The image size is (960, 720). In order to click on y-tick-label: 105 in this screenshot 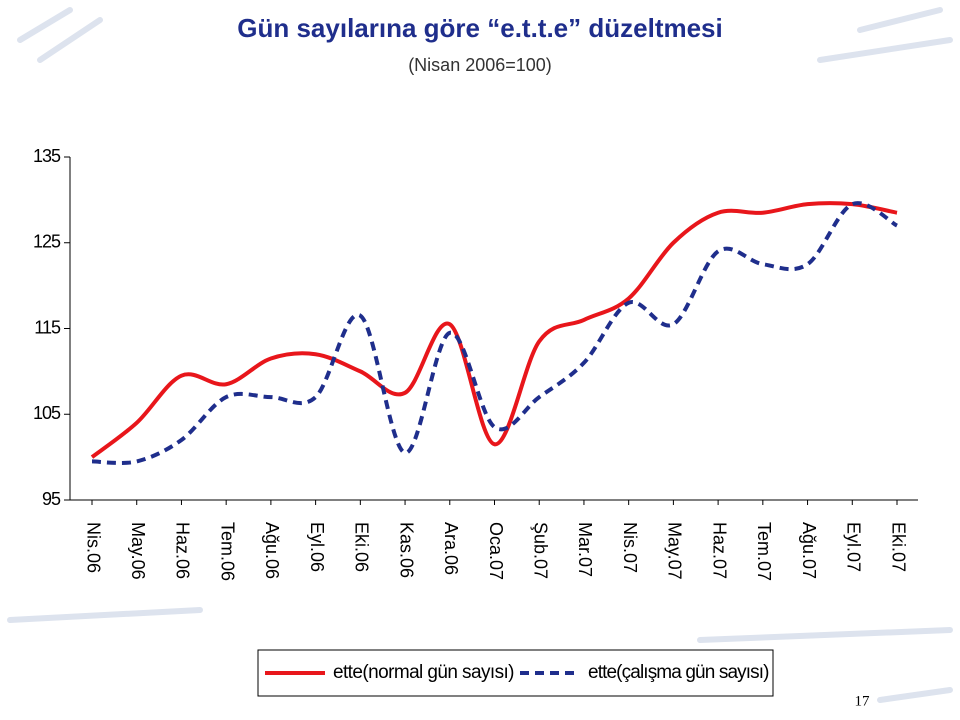, I will do `click(47, 413)`.